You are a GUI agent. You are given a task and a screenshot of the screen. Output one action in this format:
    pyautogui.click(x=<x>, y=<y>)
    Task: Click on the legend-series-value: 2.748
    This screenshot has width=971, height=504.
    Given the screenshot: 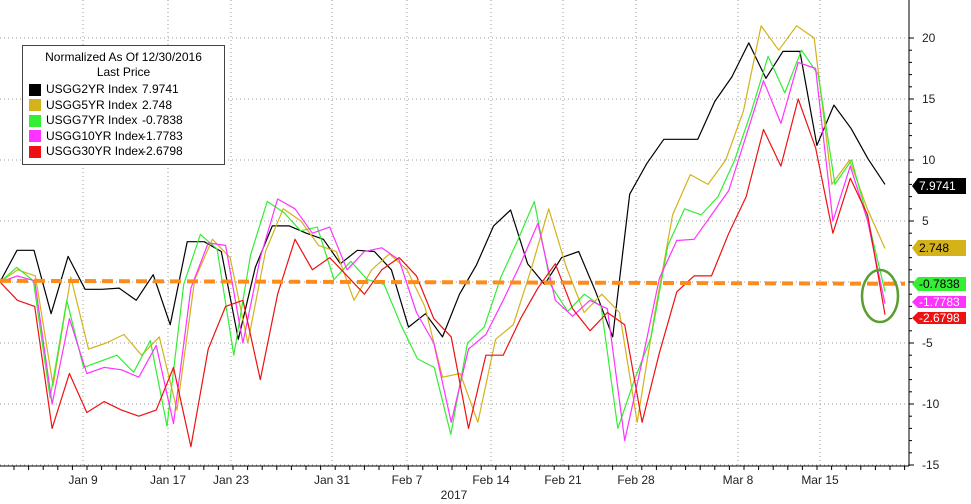 What is the action you would take?
    pyautogui.click(x=157, y=104)
    